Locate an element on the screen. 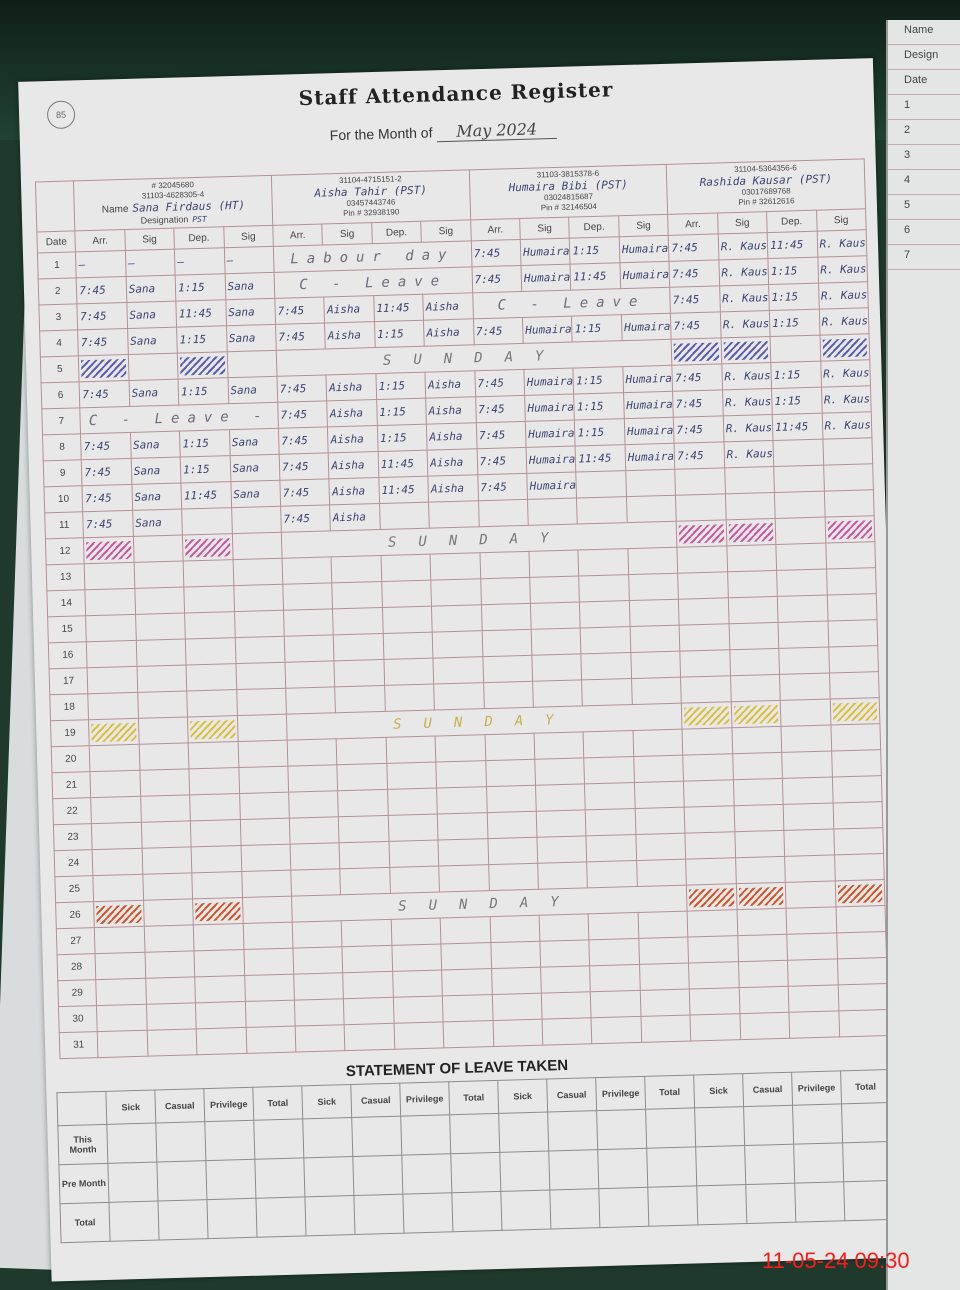  leave-column-header: Casual is located at coordinates (179, 1105).